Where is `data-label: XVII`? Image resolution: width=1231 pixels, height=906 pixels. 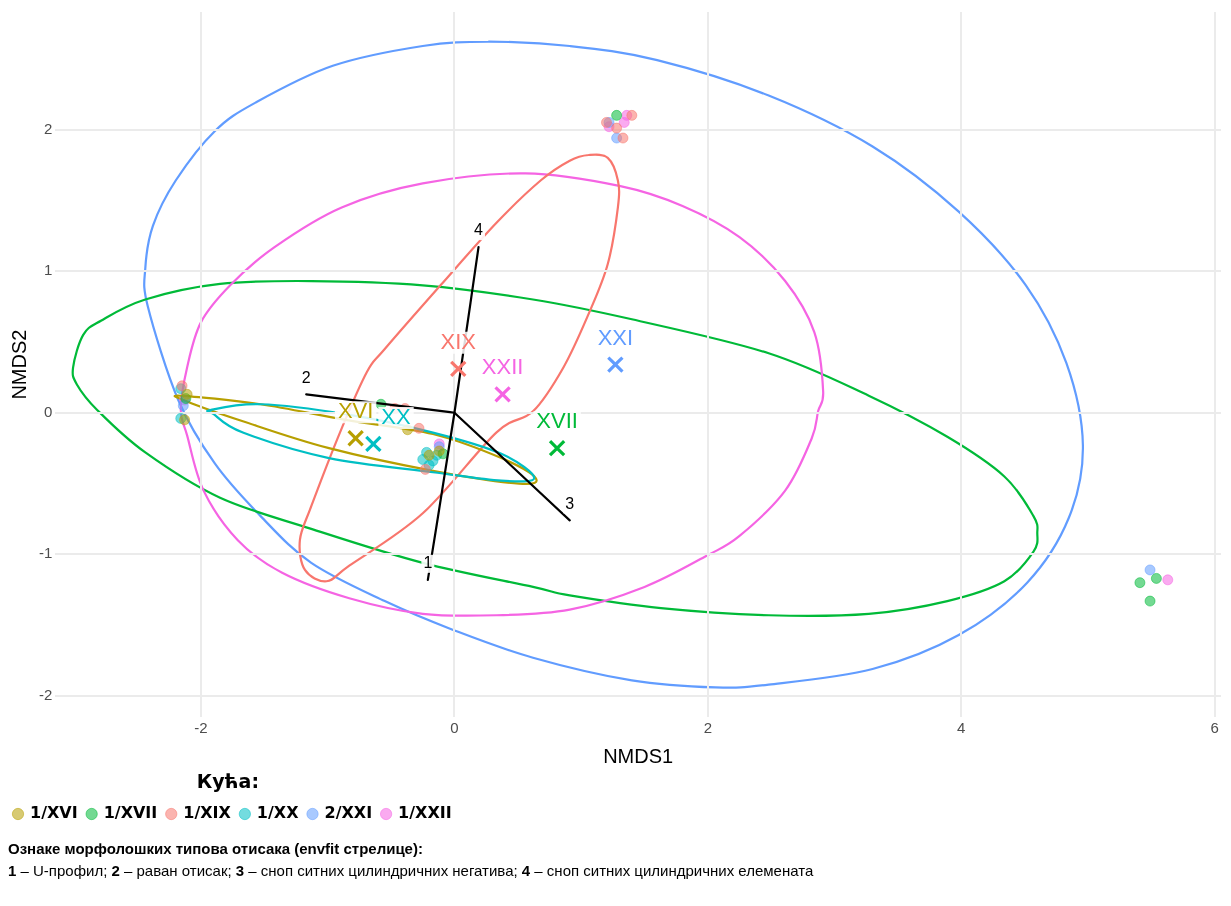
data-label: XVII is located at coordinates (557, 421).